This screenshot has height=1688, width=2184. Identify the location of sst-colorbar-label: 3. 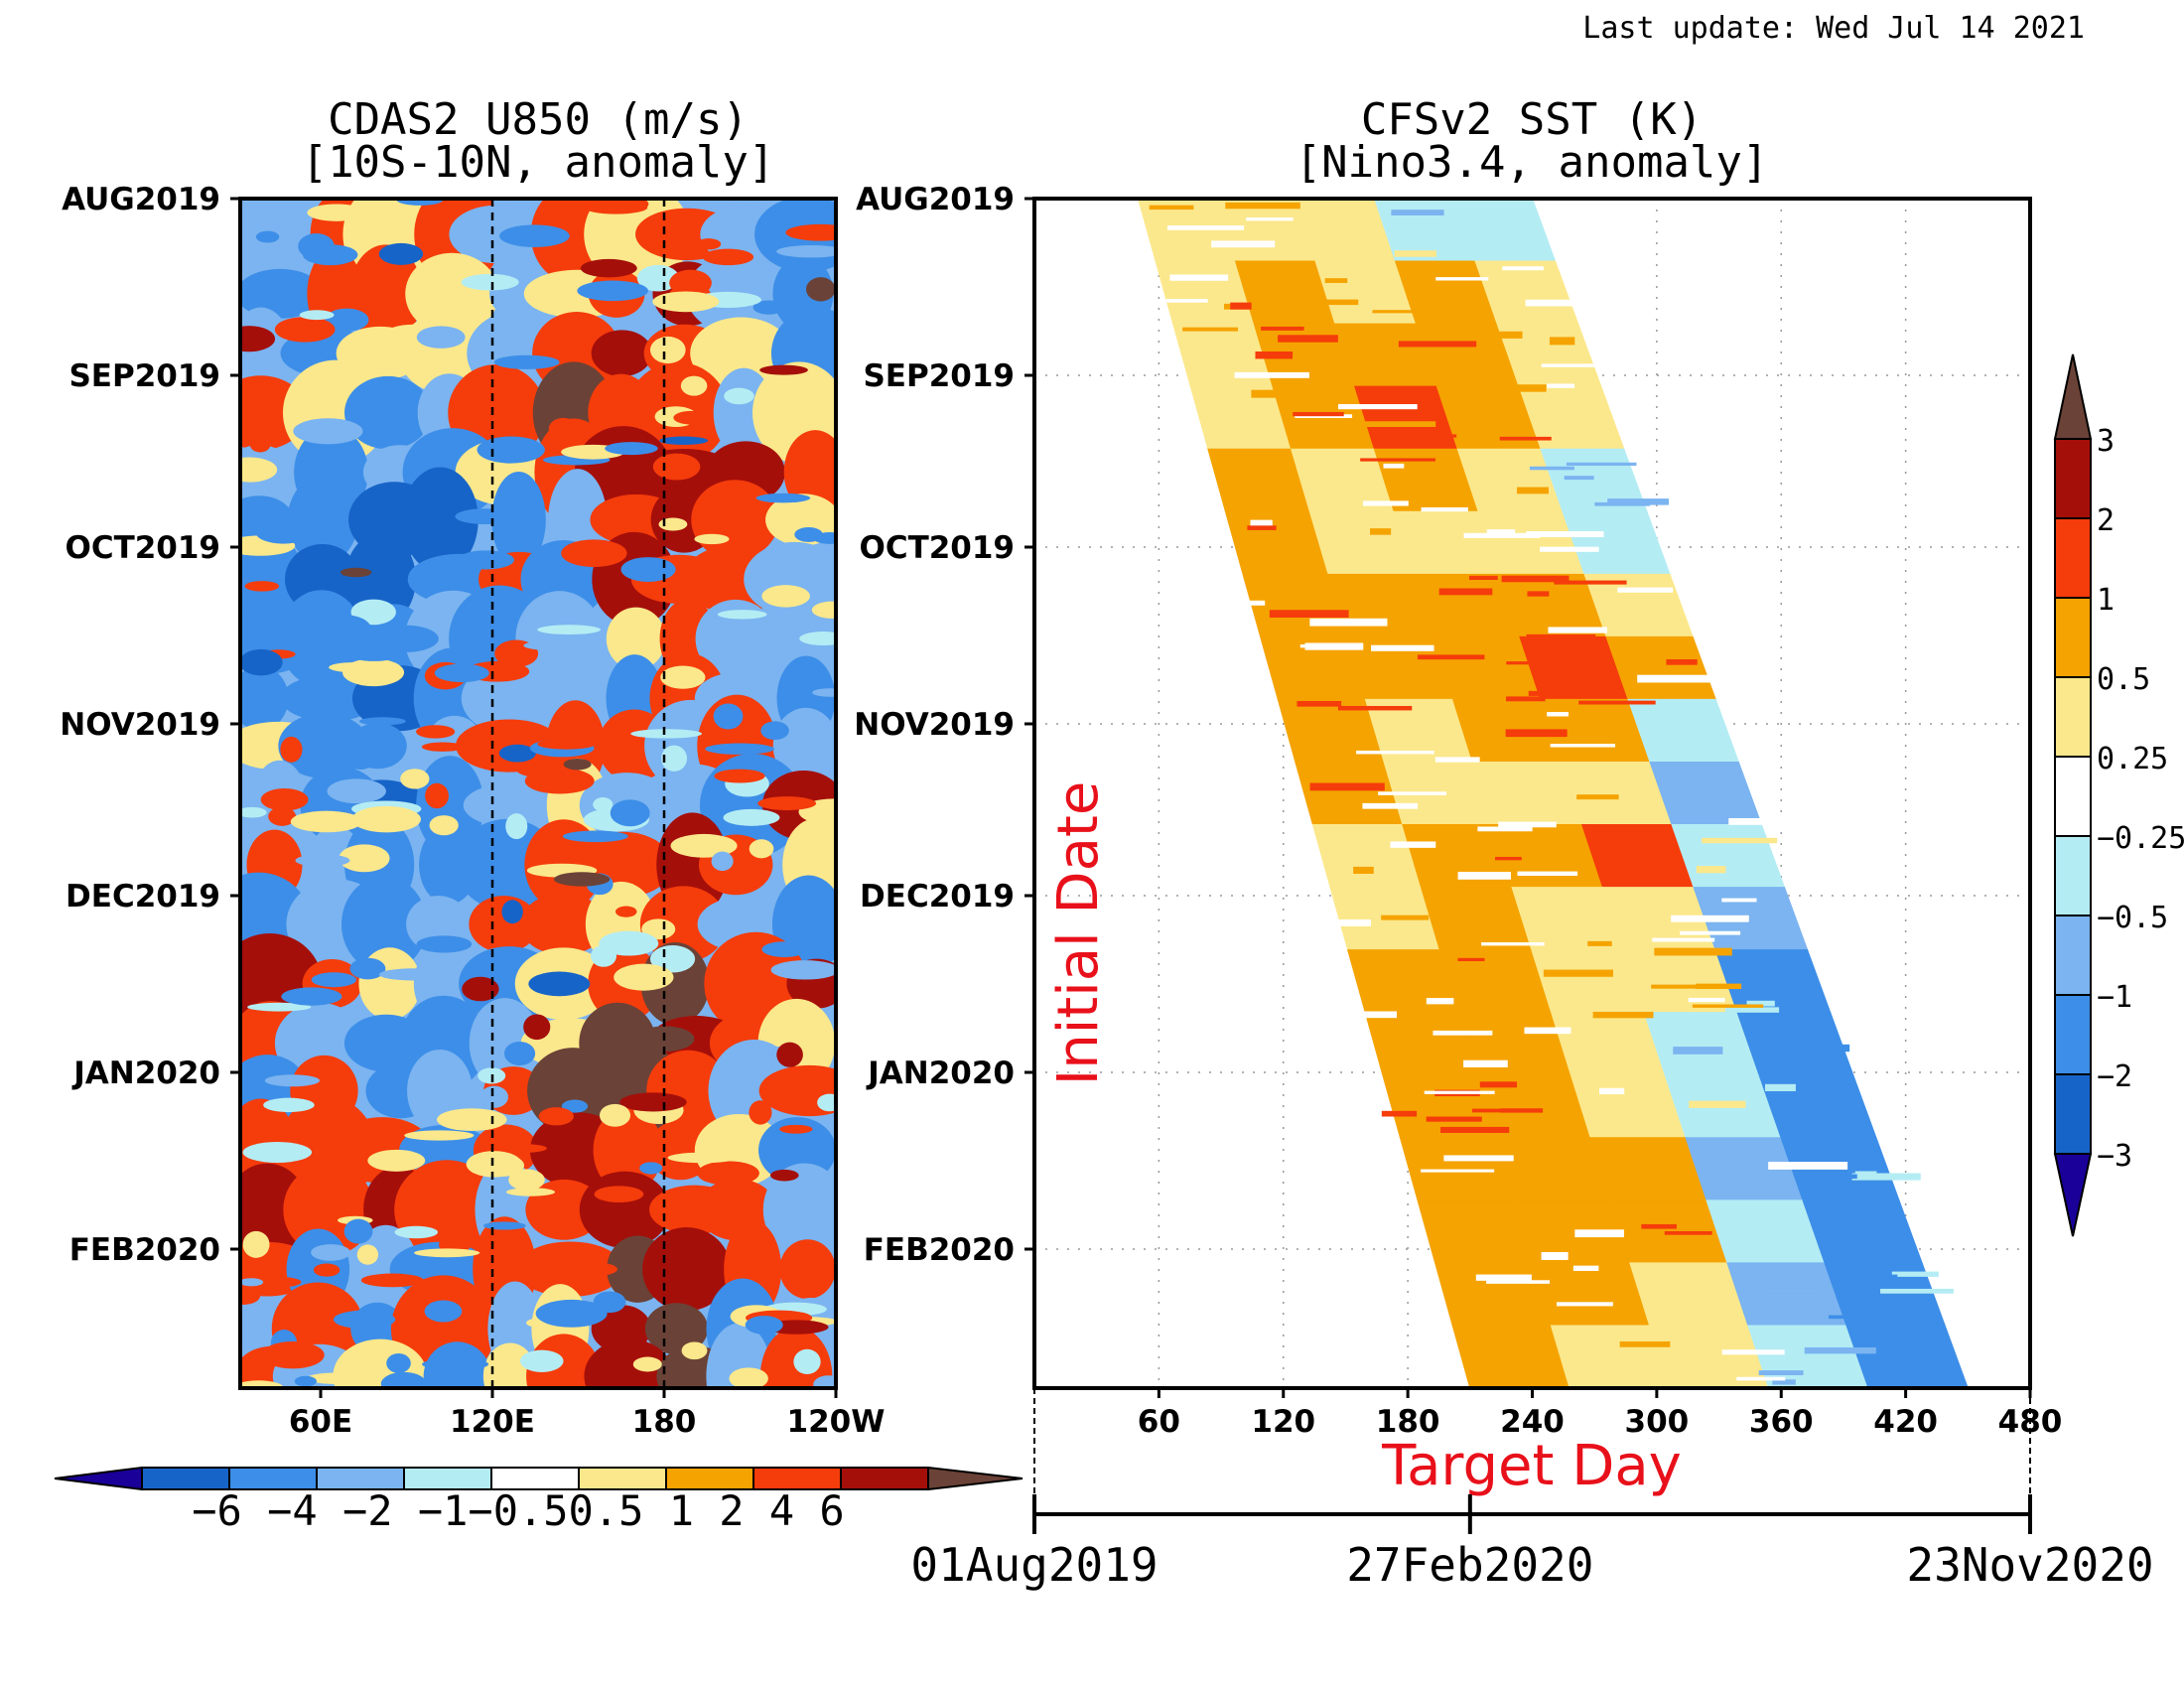
(2106, 441).